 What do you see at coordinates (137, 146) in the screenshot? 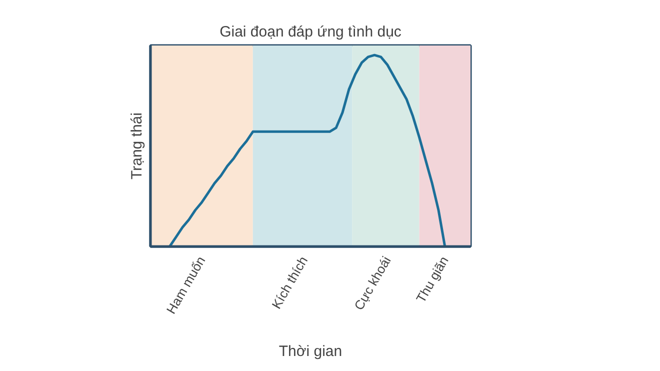
I see `y-axis-title: Trạng thái` at bounding box center [137, 146].